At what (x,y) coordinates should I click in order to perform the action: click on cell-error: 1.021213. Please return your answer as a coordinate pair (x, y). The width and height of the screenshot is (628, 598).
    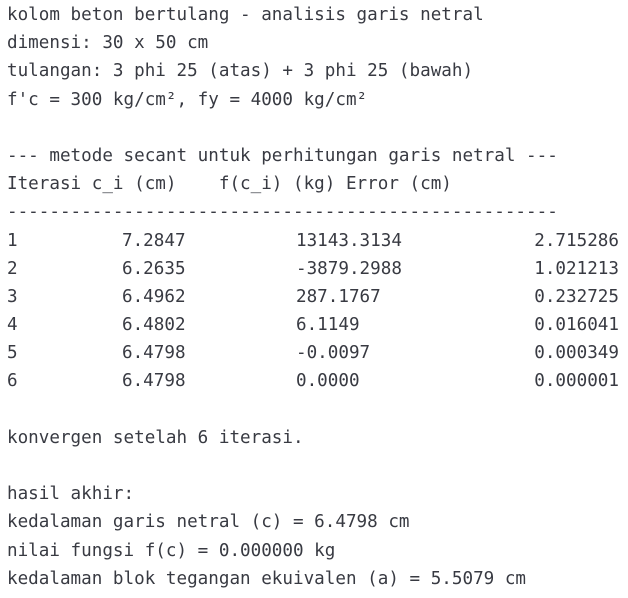
    Looking at the image, I should click on (576, 268).